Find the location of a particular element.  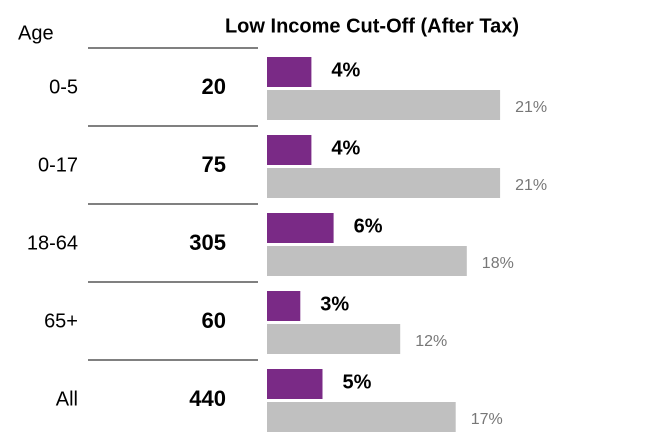

value-label: 12% is located at coordinates (431, 341).